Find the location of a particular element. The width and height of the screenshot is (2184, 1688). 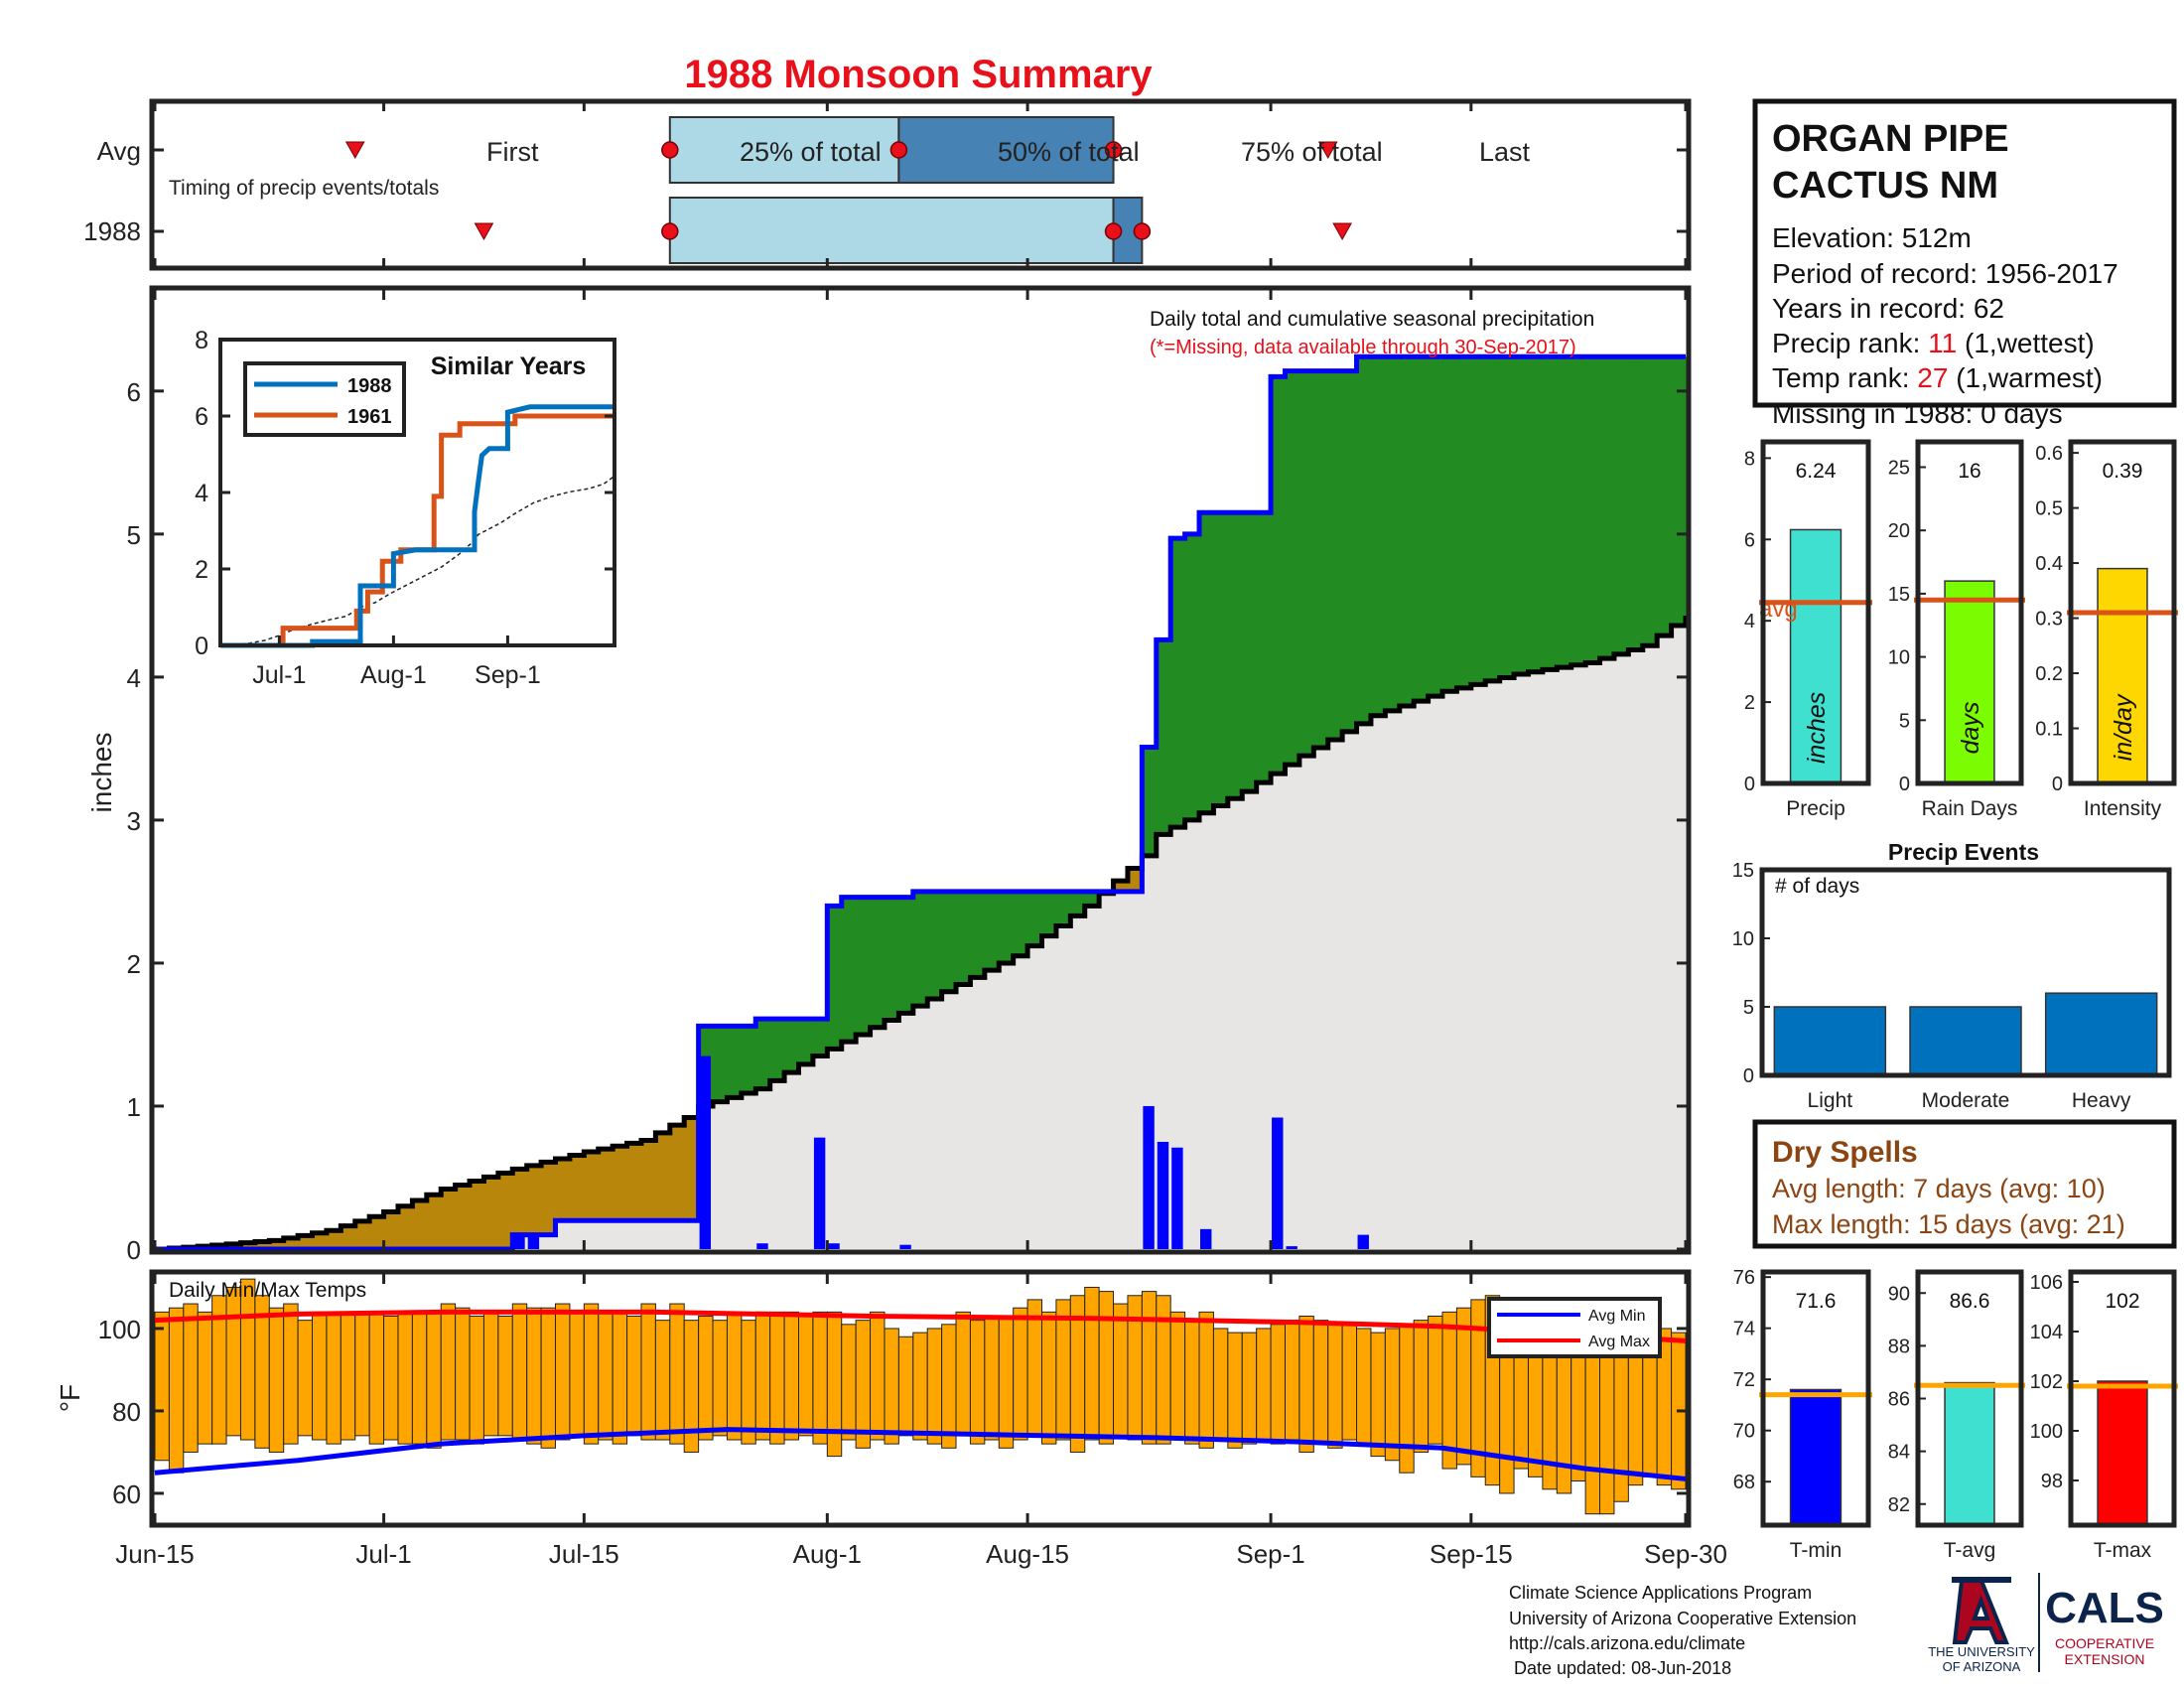

footer-line-1: Climate Science Applications Program is located at coordinates (1660, 1593).